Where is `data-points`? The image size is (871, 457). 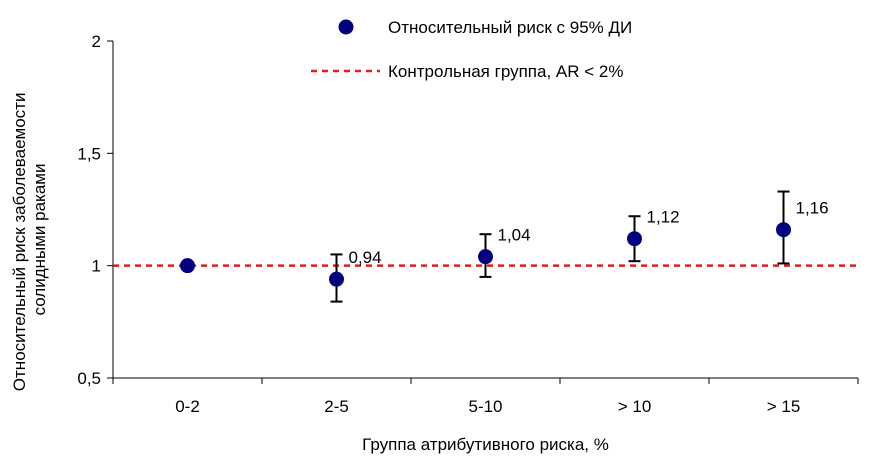
data-points is located at coordinates (485, 254).